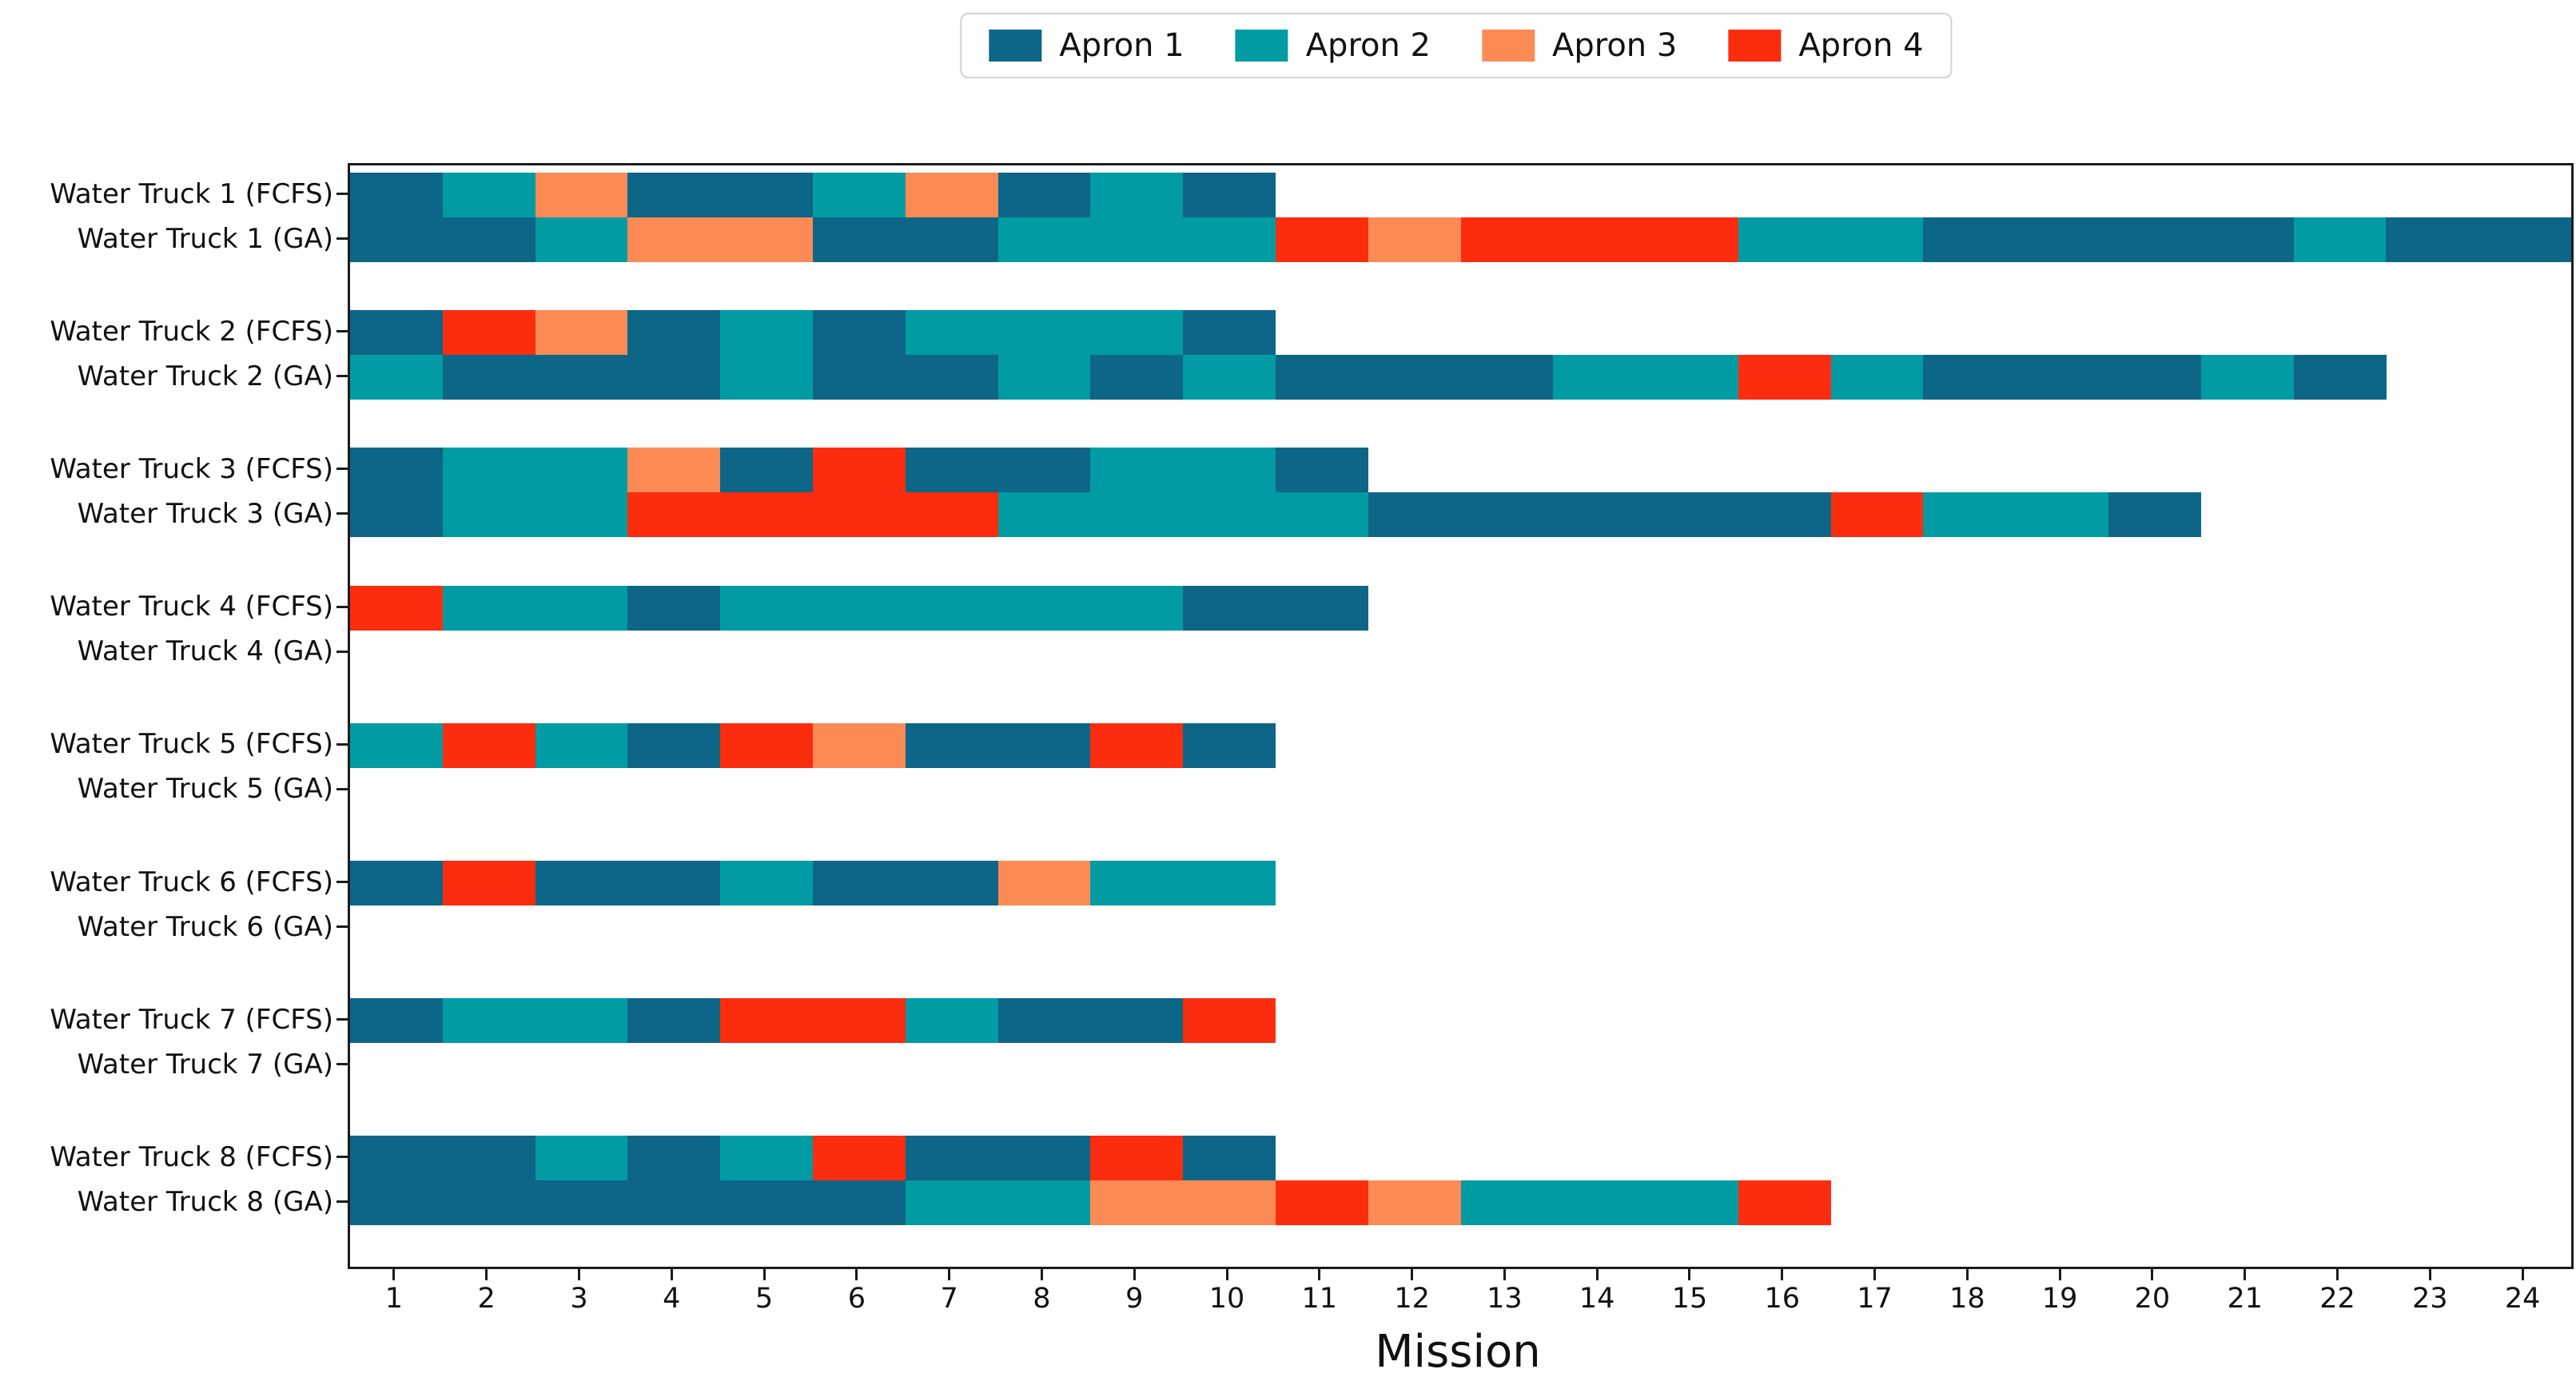 The height and width of the screenshot is (1389, 2576). Describe the element at coordinates (1615, 45) in the screenshot. I see `legend-label: Apron 3` at that location.